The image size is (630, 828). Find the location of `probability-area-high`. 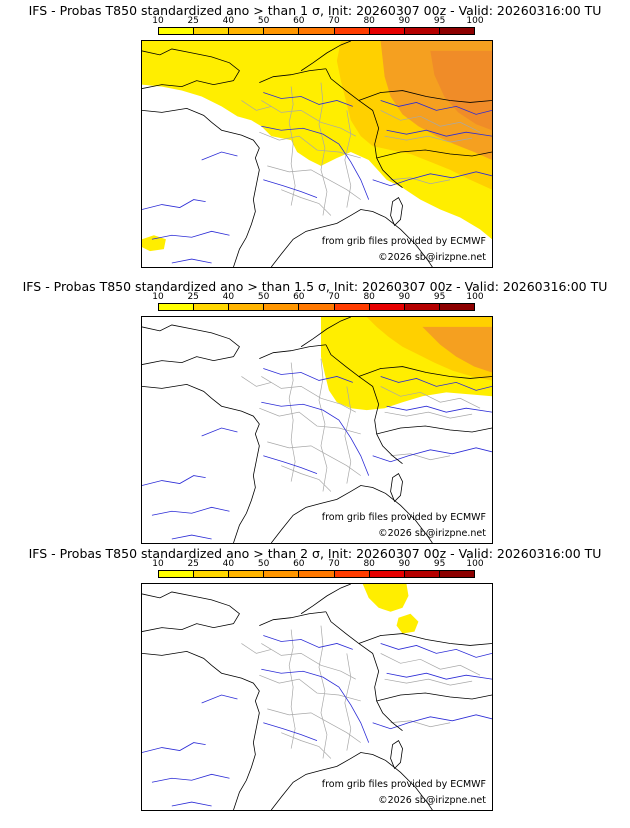

probability-area-high is located at coordinates (457, 349).